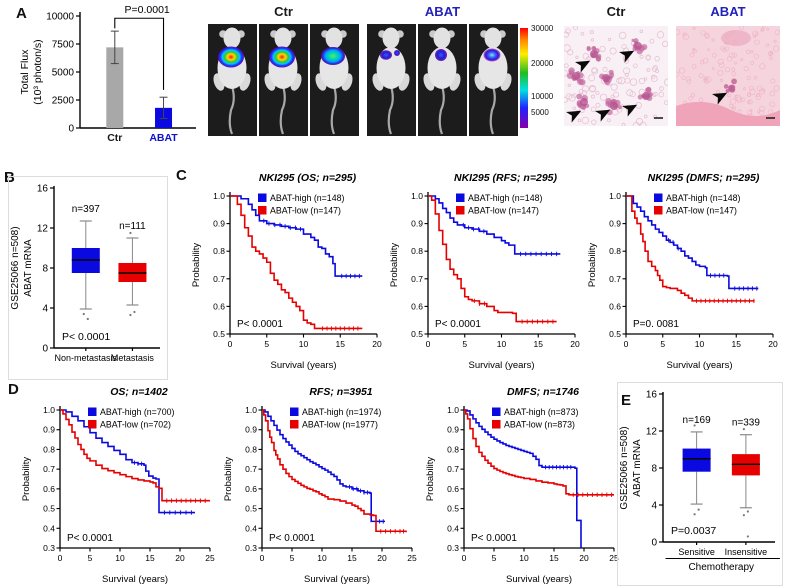 The image size is (785, 588). Describe the element at coordinates (340, 392) in the screenshot. I see `svg-text: RFS; n=3951` at that location.